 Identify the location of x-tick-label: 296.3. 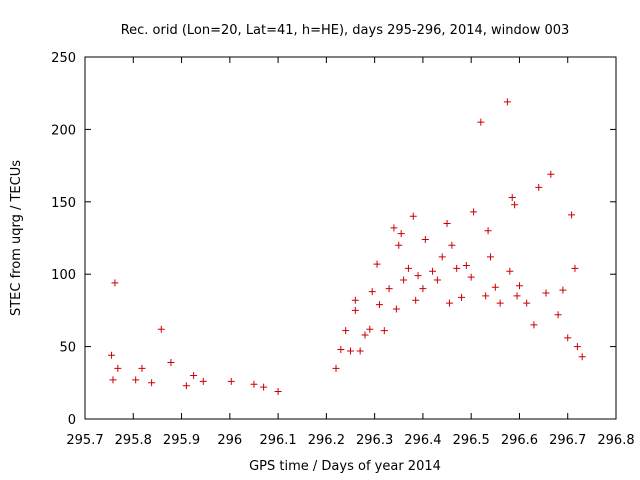
(374, 440).